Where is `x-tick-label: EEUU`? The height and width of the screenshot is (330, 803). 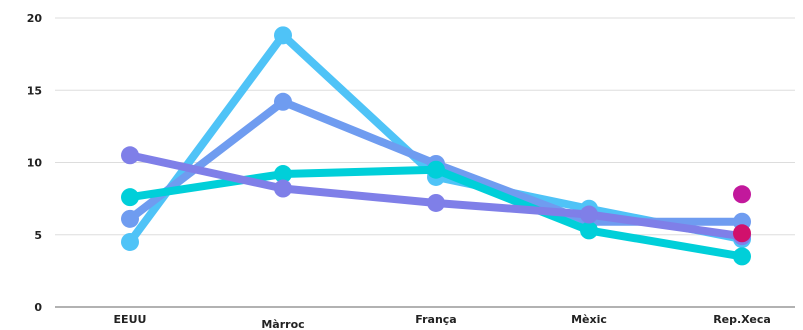 x-tick-label: EEUU is located at coordinates (130, 319).